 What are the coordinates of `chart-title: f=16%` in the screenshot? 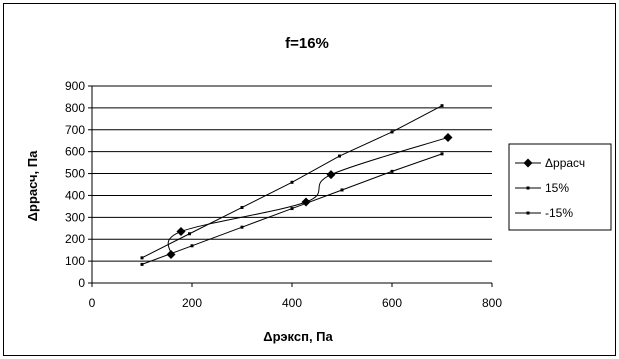 It's located at (307, 43).